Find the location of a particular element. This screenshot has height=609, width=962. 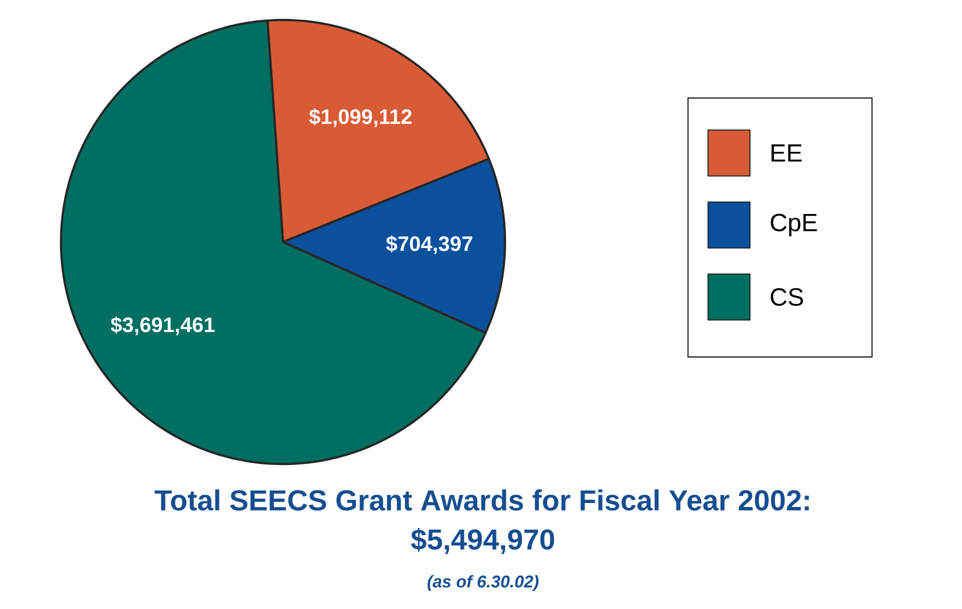

text: (as of 6.30.02) is located at coordinates (483, 583).